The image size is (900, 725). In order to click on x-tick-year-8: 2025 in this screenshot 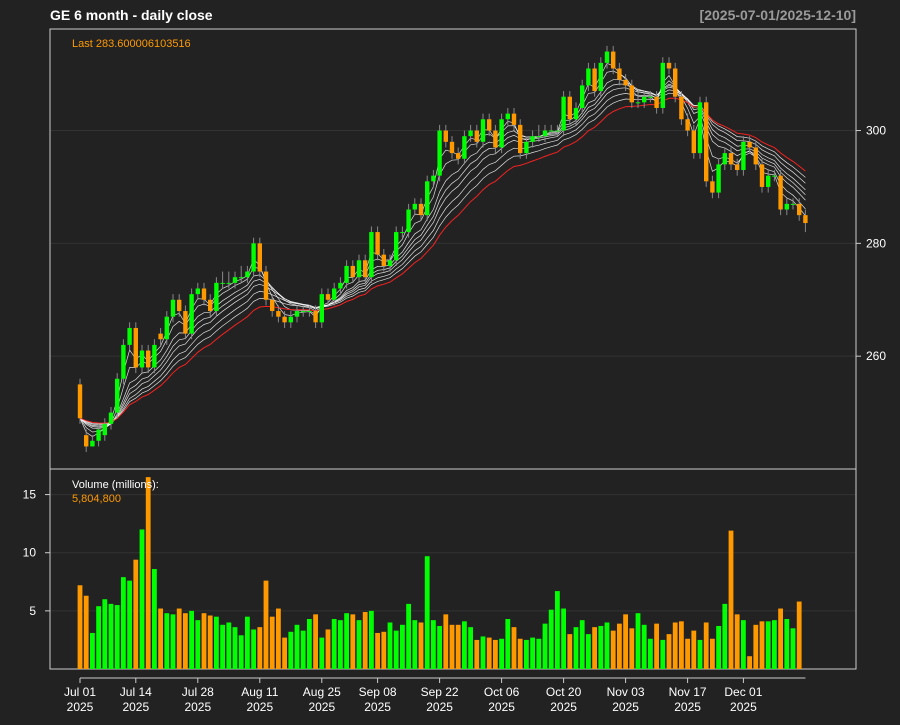, I will do `click(563, 707)`.